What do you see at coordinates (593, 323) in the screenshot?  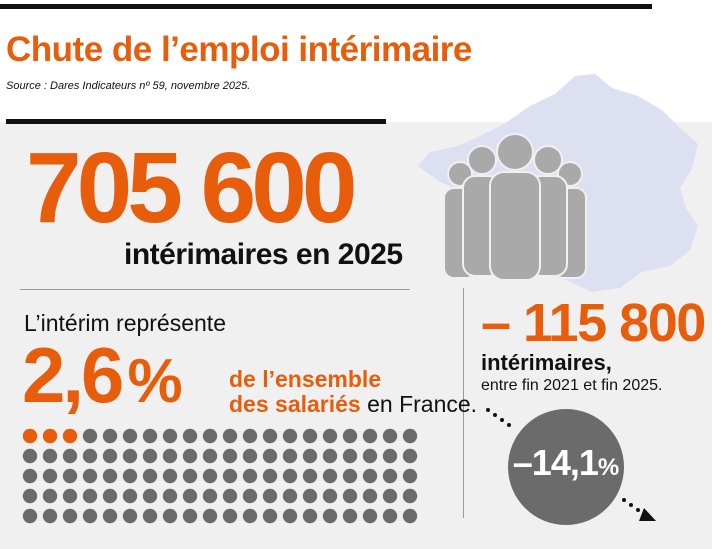 I see `change-value: – 115 800` at bounding box center [593, 323].